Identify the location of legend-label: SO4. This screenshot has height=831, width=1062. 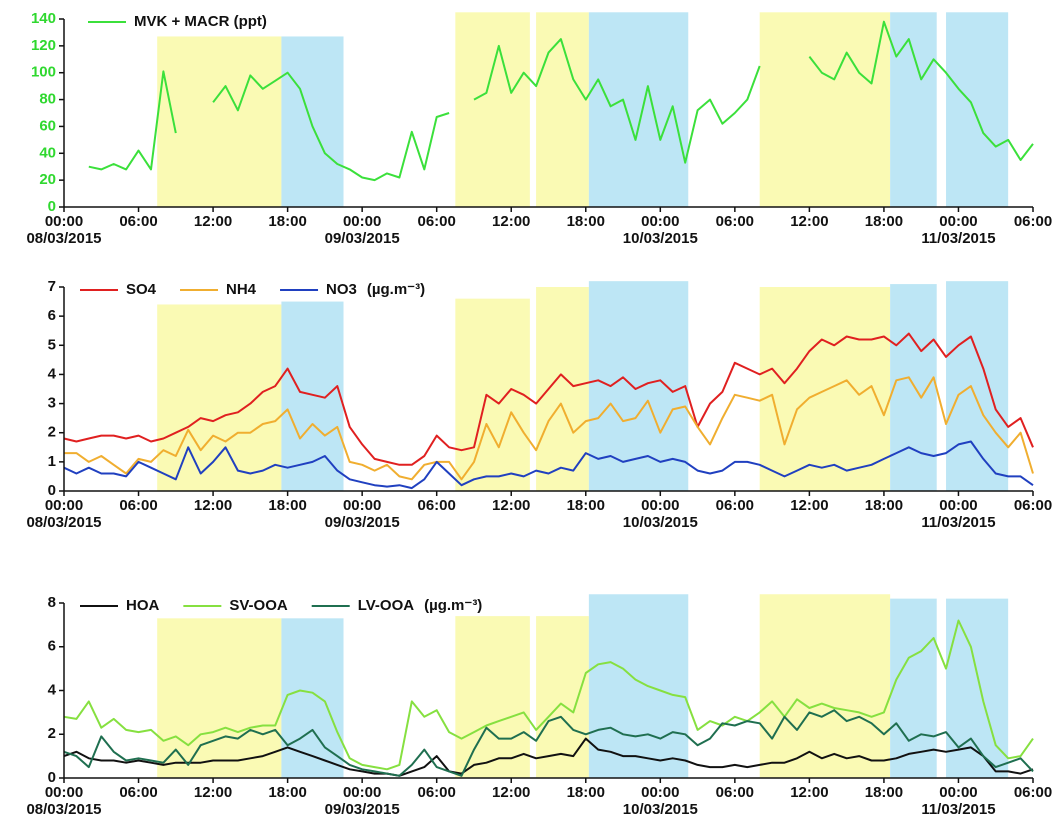
(141, 289).